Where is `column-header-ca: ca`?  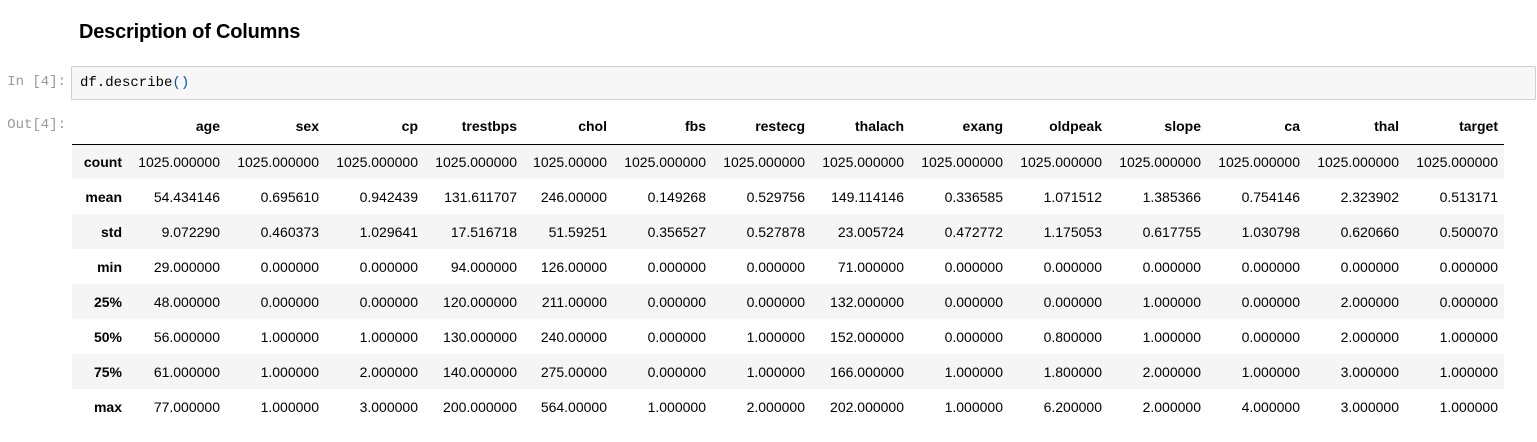 column-header-ca: ca is located at coordinates (1292, 125).